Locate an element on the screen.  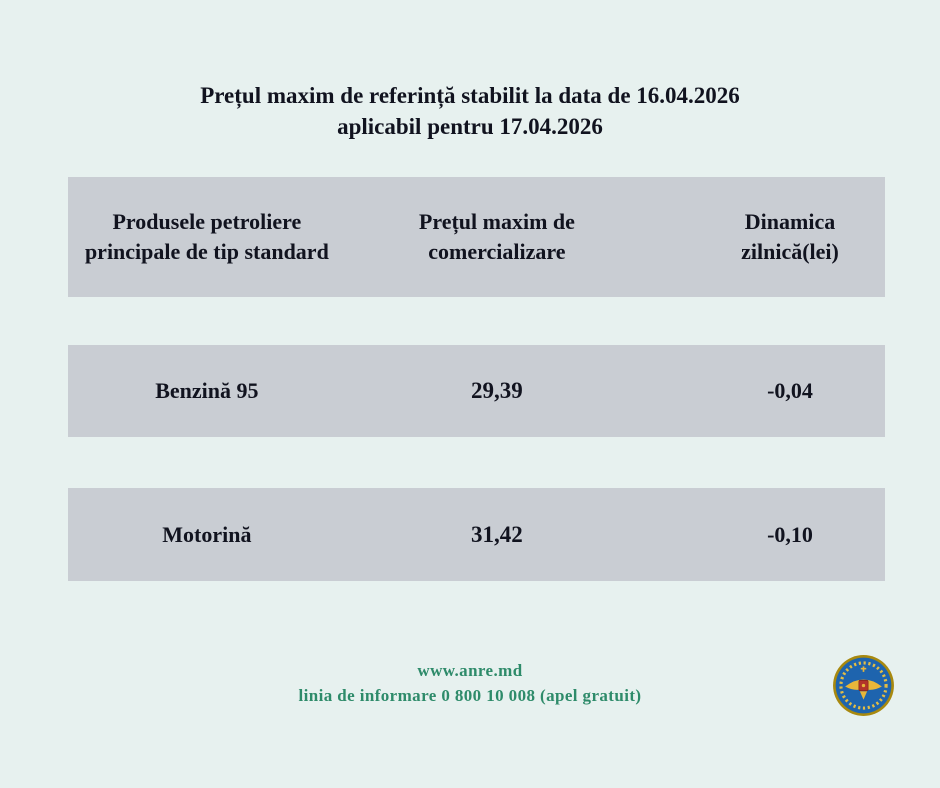
coat-of-arms-shield-emblem is located at coordinates (863, 685).